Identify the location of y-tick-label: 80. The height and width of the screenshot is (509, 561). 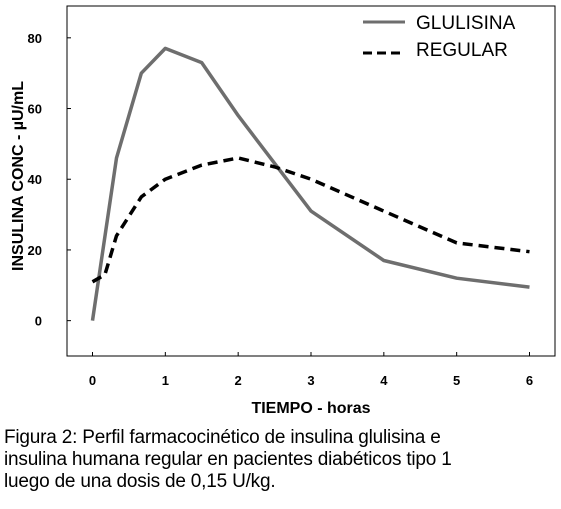
(35, 38).